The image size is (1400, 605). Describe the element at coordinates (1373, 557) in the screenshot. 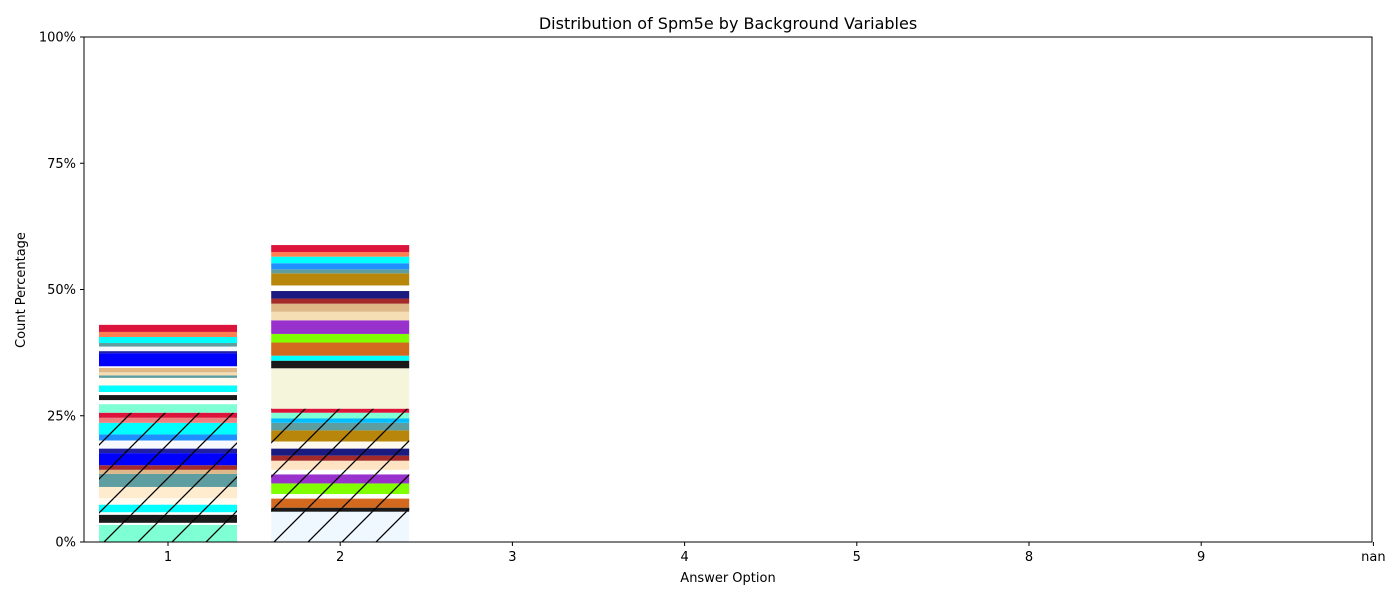

I see `x-tick-label: nan` at that location.